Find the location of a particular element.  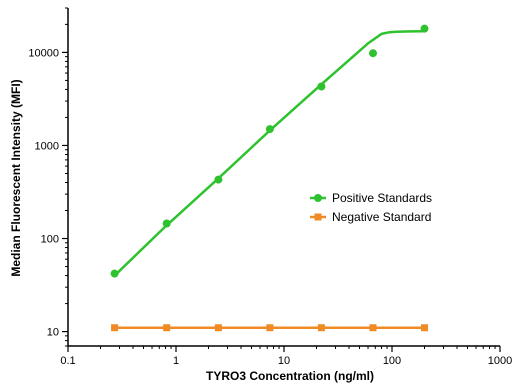

legend: Positive Standards Negative Standard is located at coordinates (371, 207).